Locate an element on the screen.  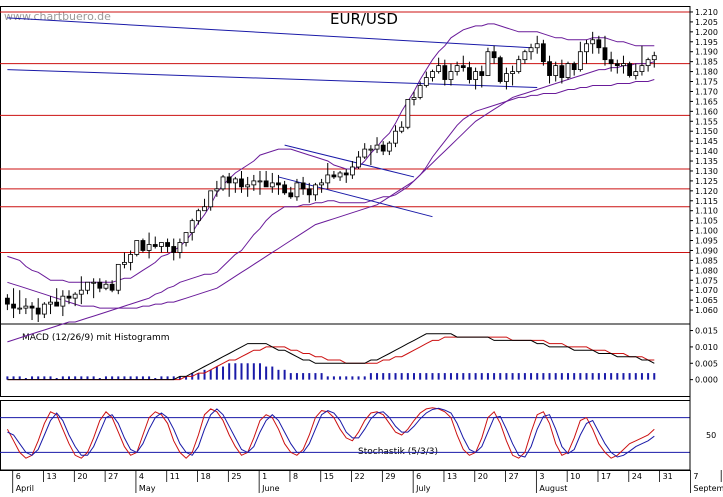
x-day-label: 7 is located at coordinates (695, 476).